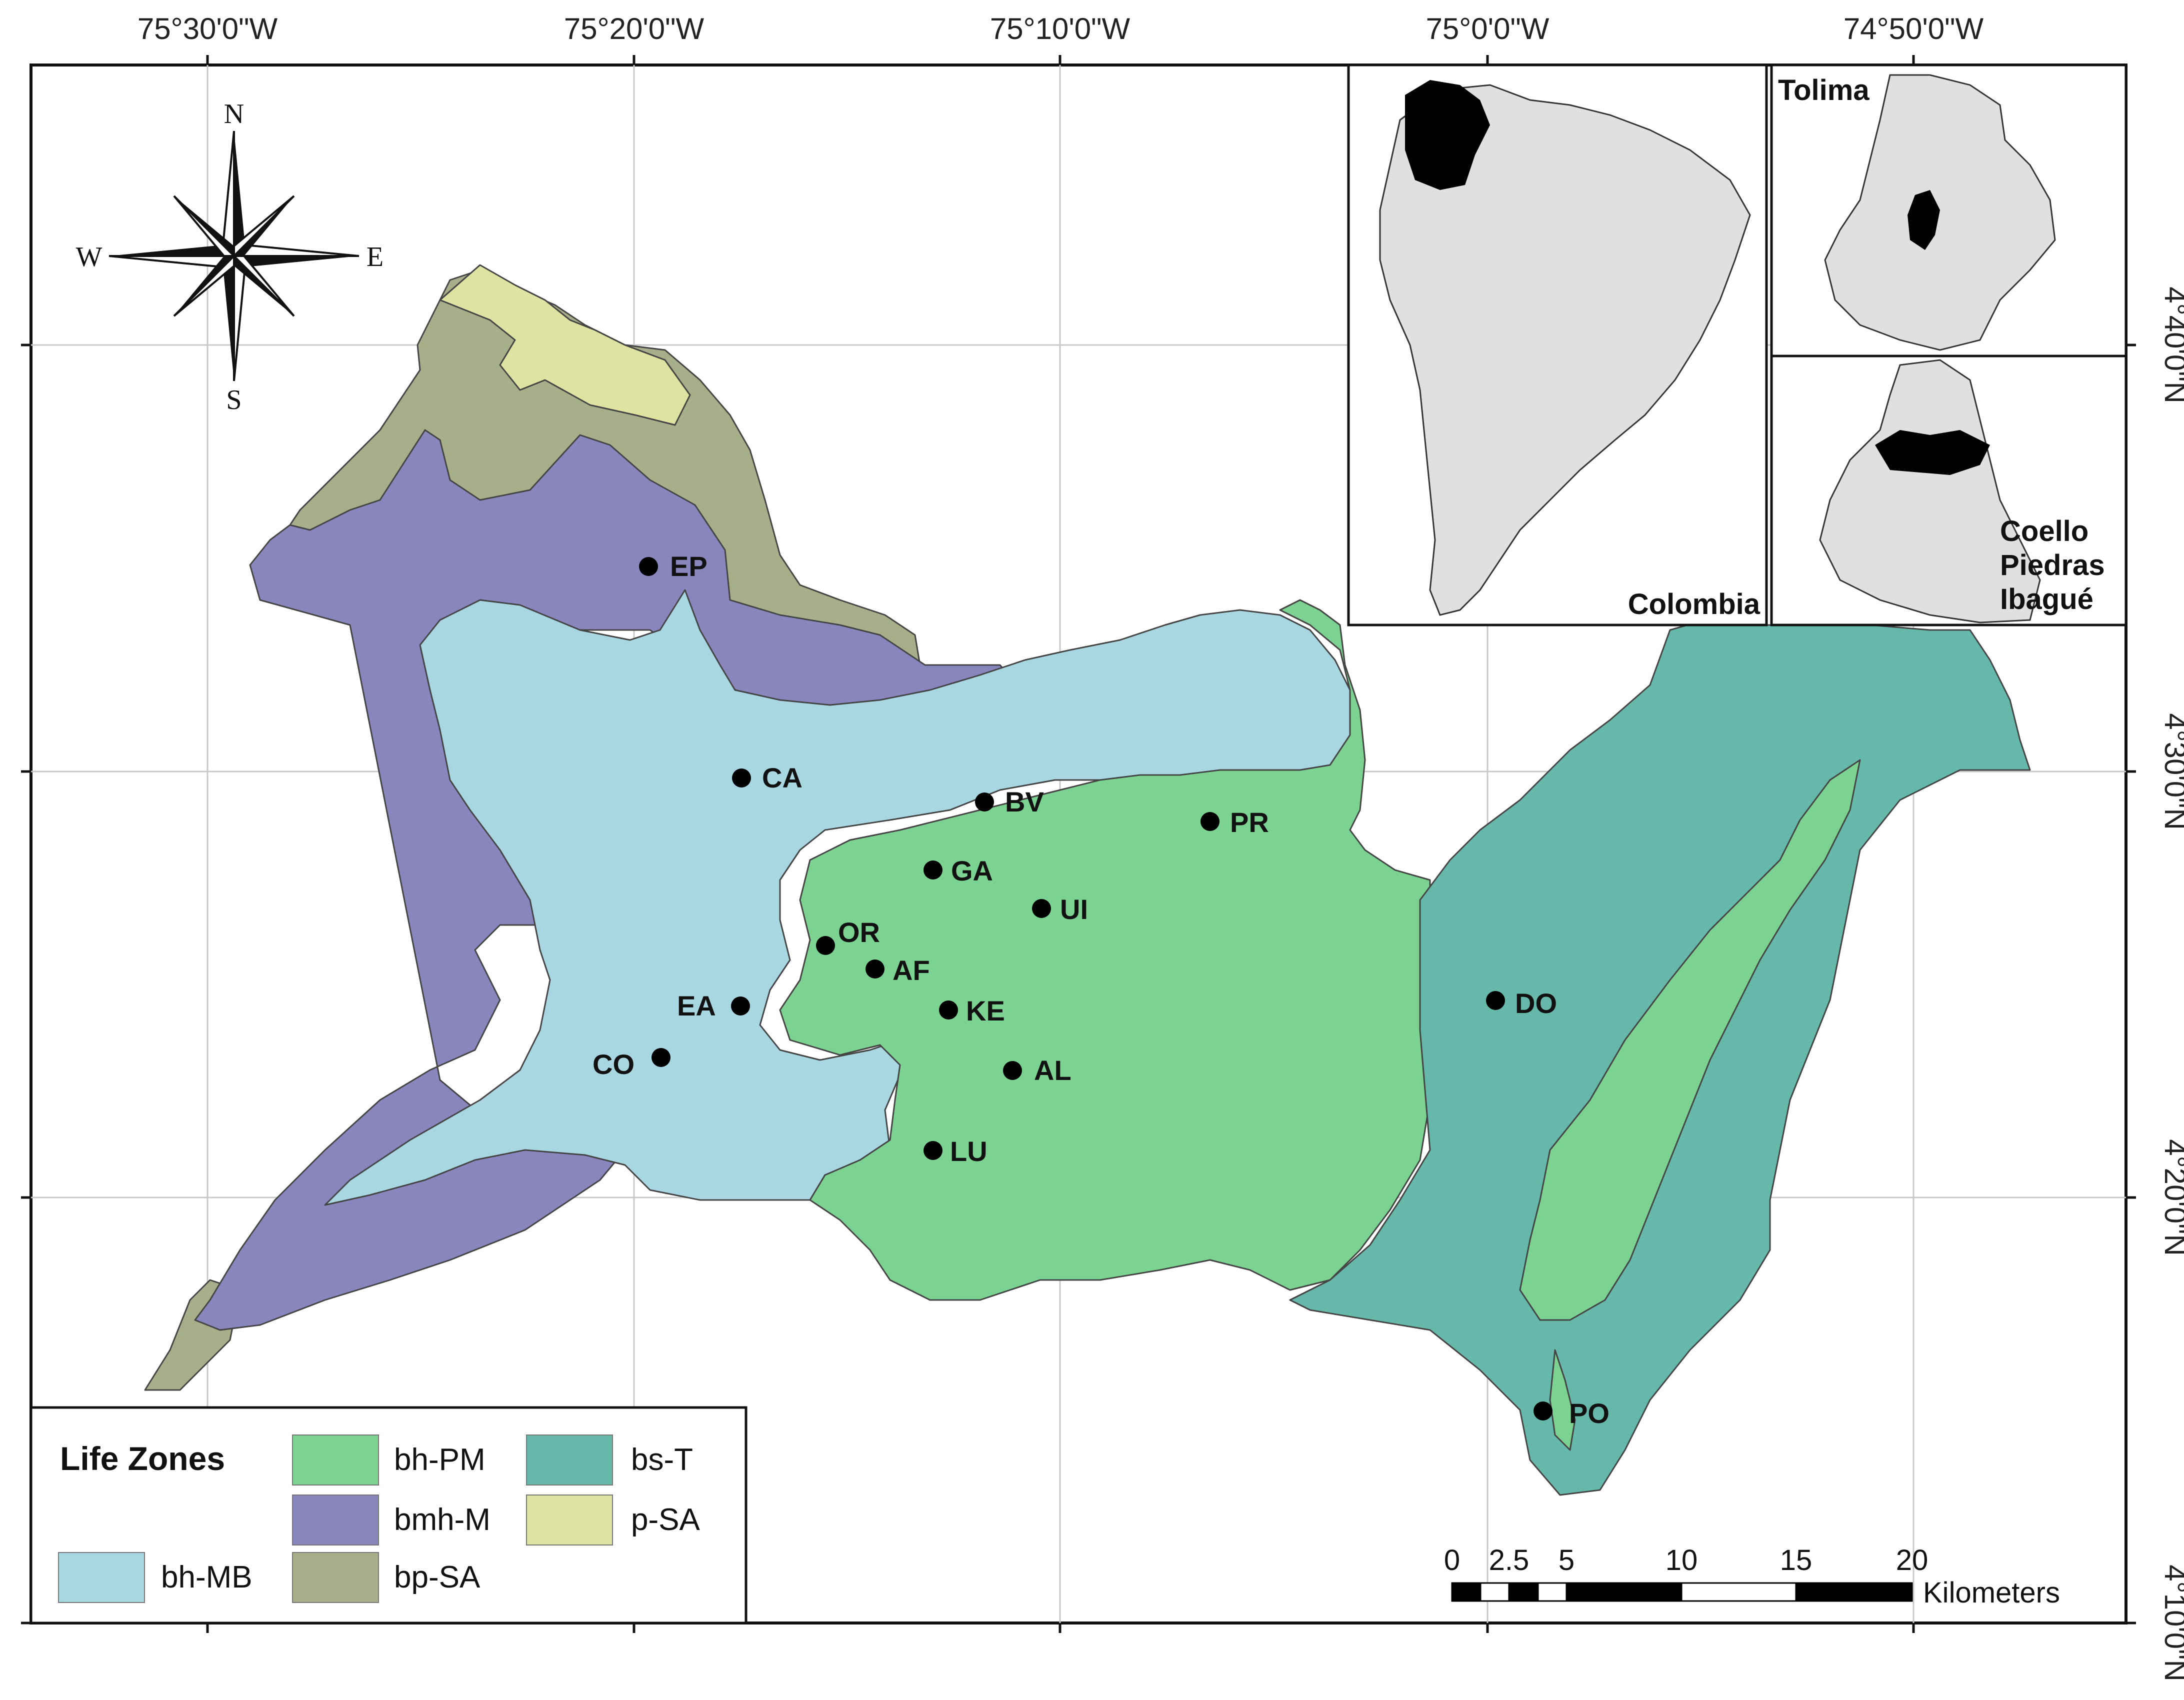 This screenshot has height=1700, width=2184. Describe the element at coordinates (972, 870) in the screenshot. I see `site-label: GA` at that location.